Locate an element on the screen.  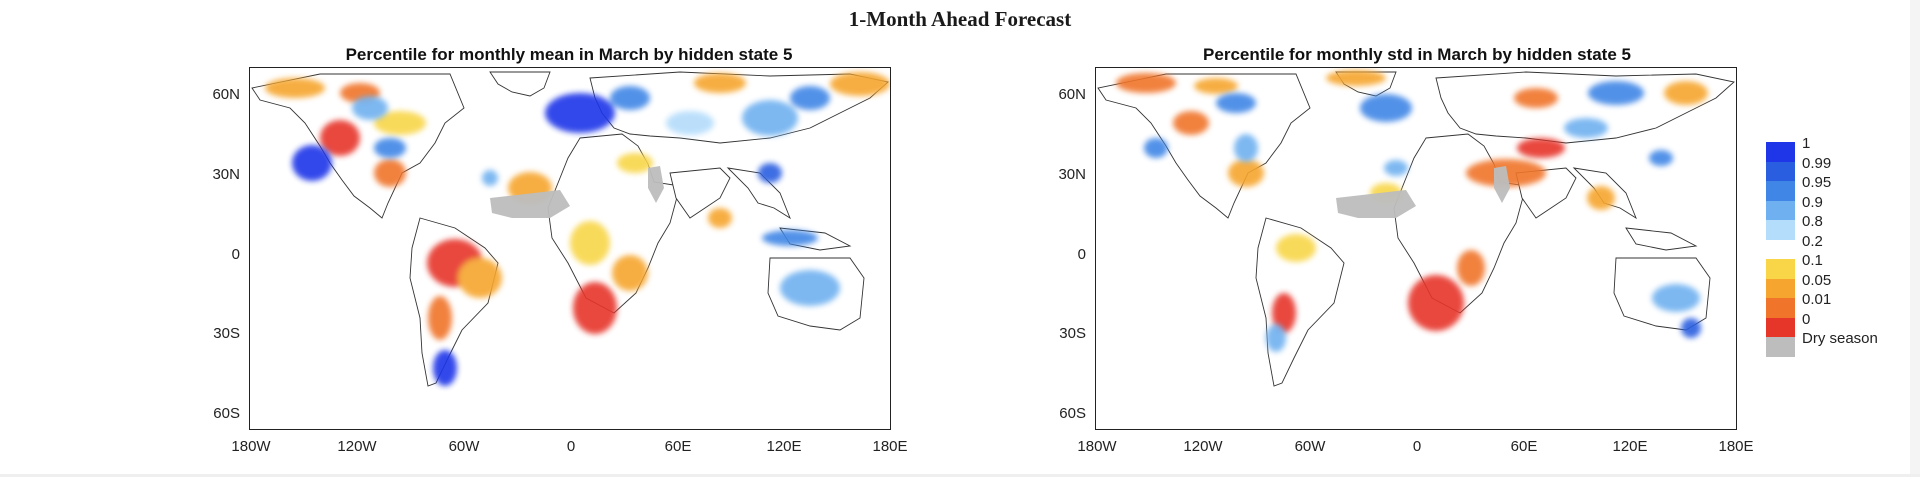
colorbar-label: 0.95 is located at coordinates (1817, 182).